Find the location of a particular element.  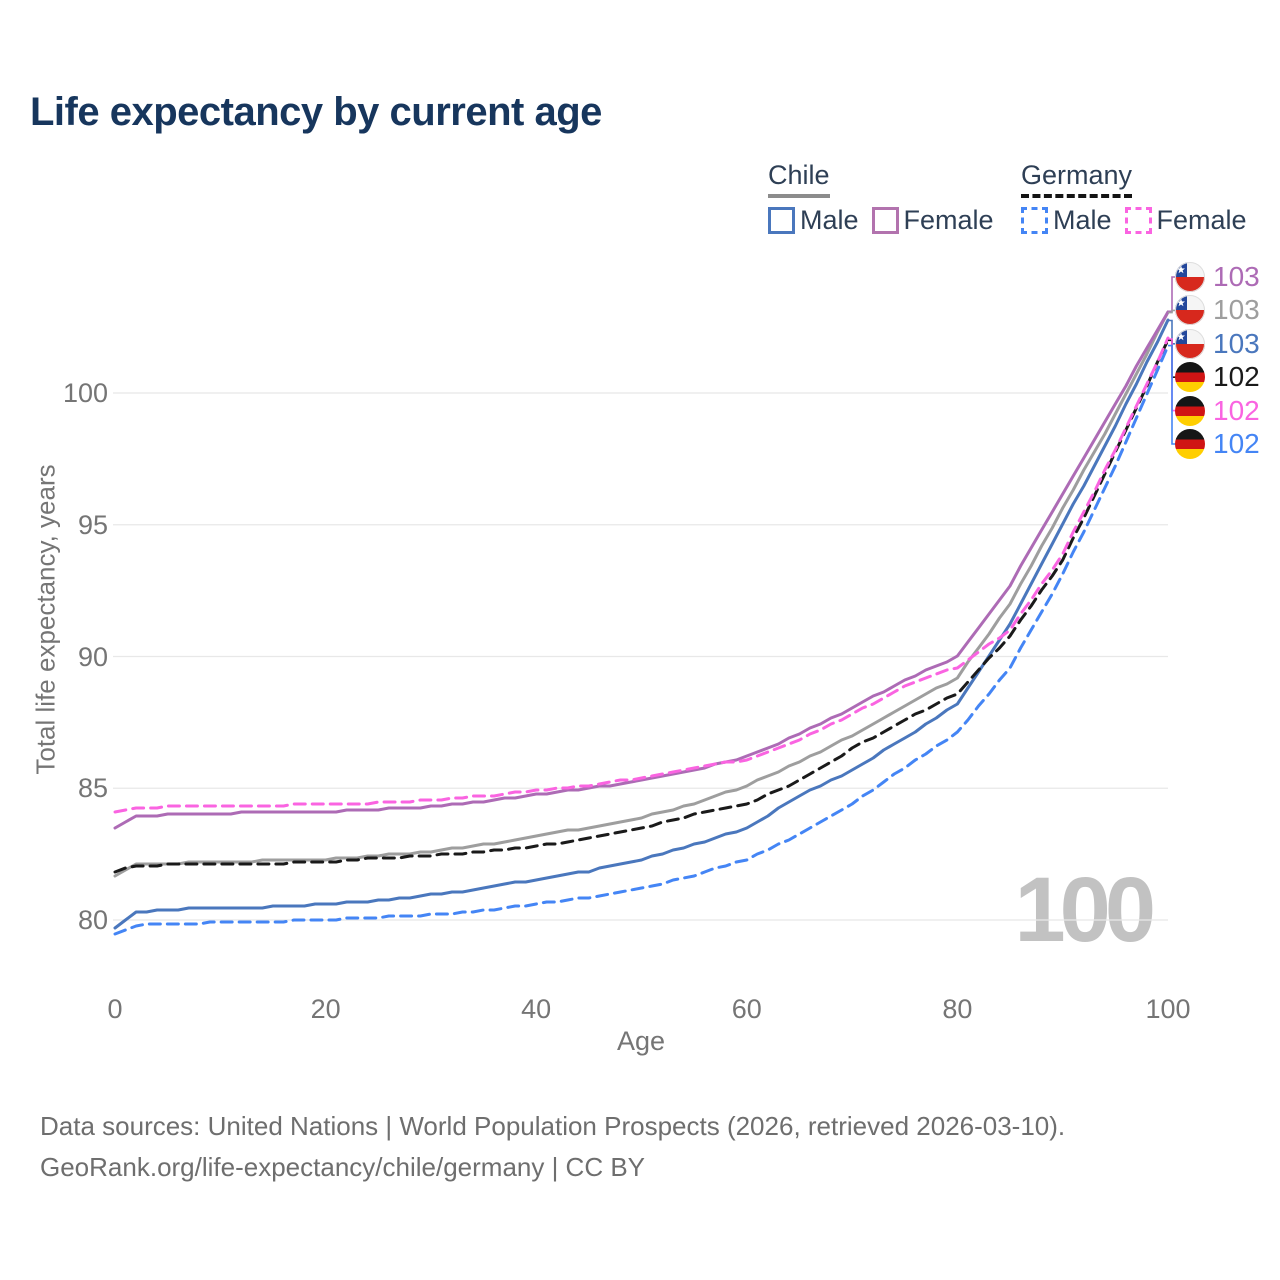

legend-country-germany: Germany is located at coordinates (1077, 179).